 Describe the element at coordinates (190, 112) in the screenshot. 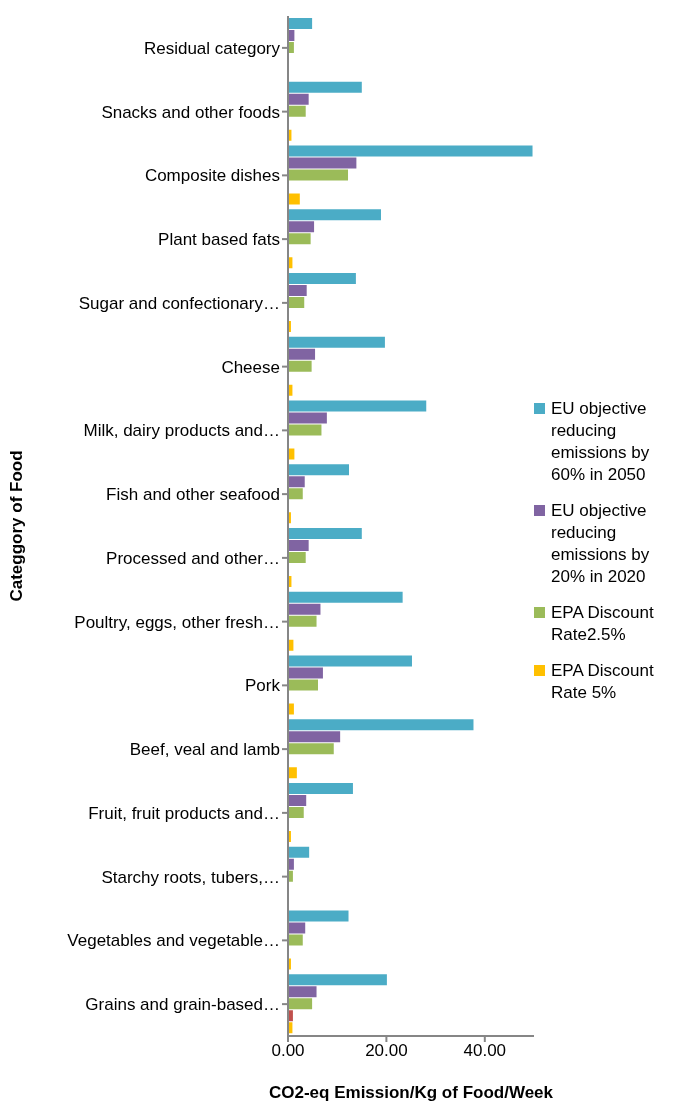

I see `y-tick-label: Snacks and other foods` at that location.